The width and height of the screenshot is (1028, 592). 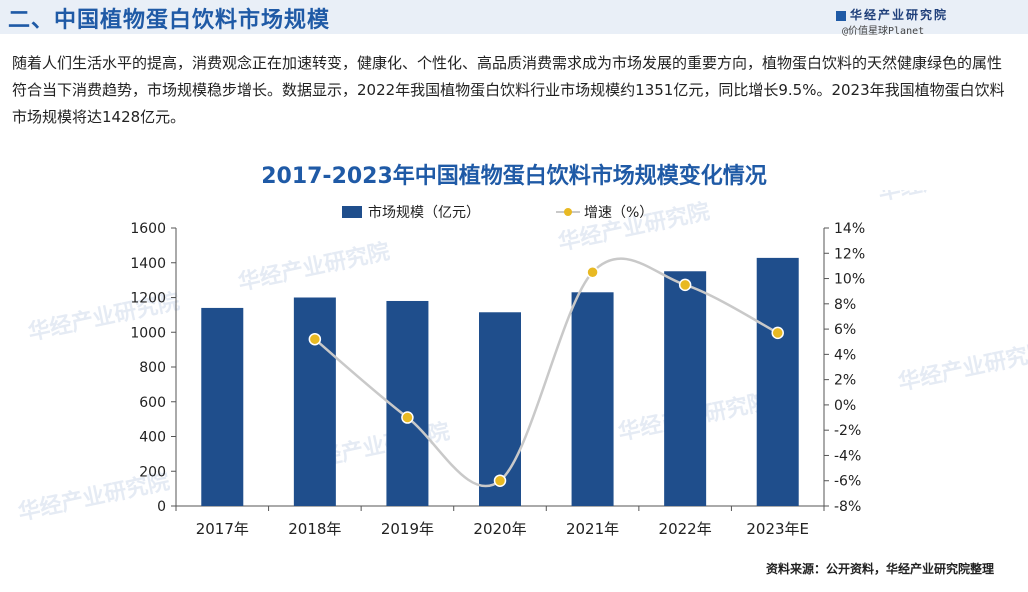 I want to click on y-tick-label: 0, so click(x=161, y=507).